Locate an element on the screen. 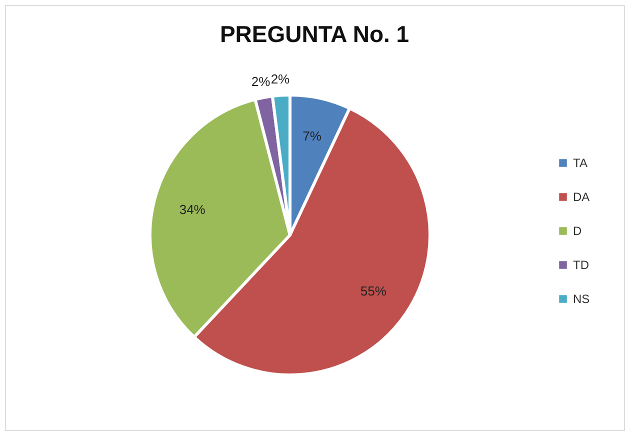 The height and width of the screenshot is (435, 629). legend-label: NS is located at coordinates (581, 299).